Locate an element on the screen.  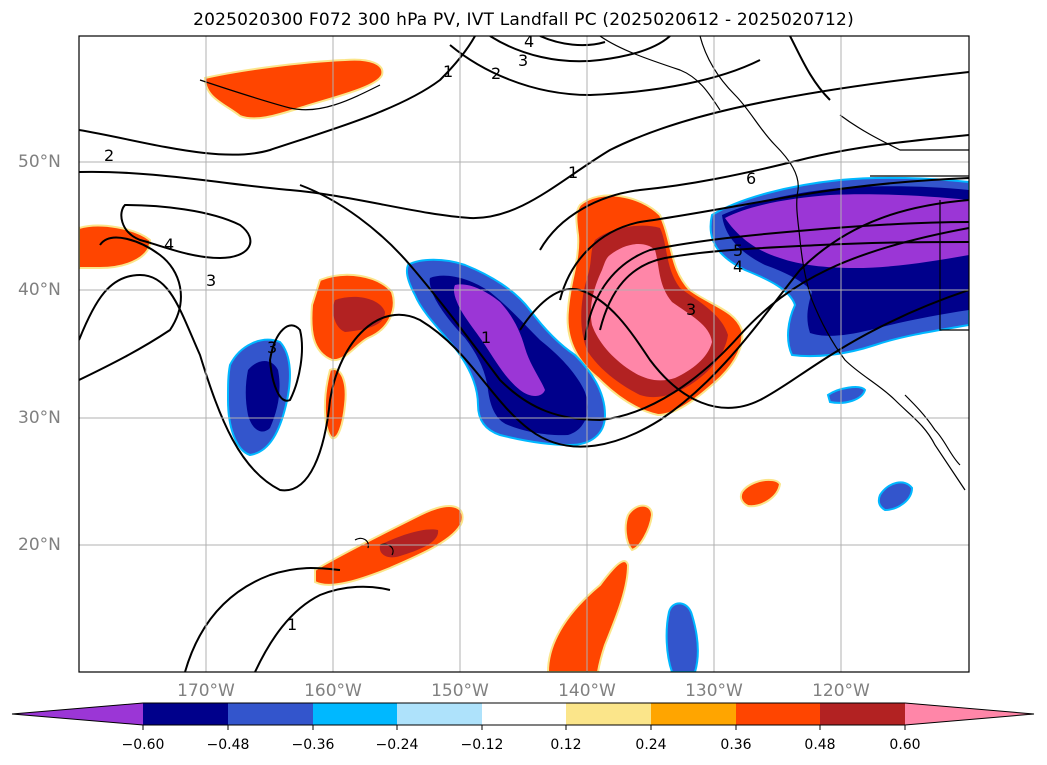
colorbar-tick-label: 0.36 is located at coordinates (736, 745).